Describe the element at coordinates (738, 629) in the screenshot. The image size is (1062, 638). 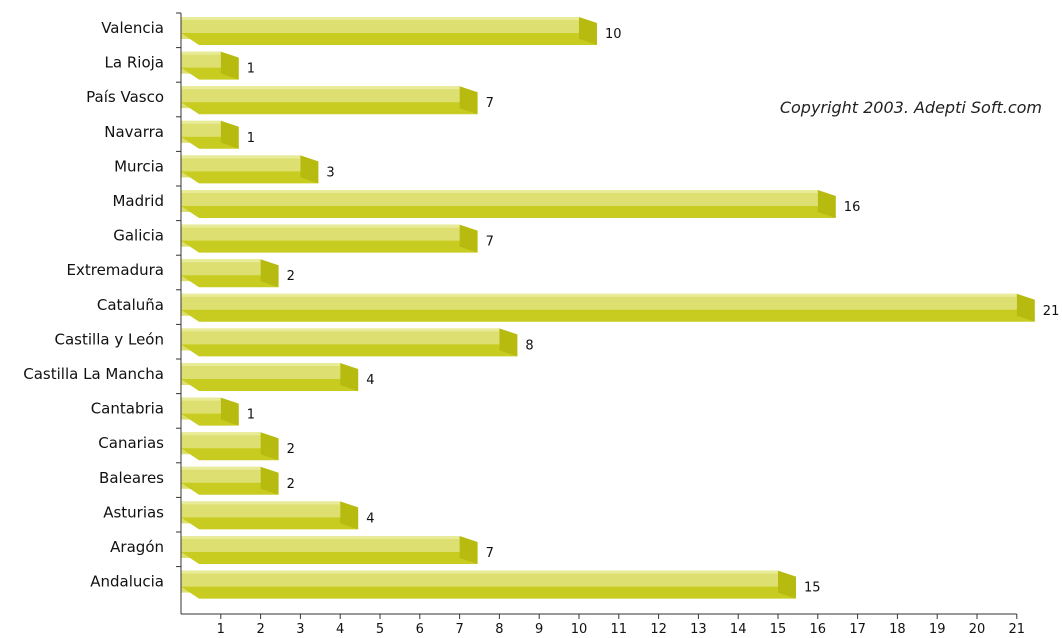
I see `x-tick-label: 14` at that location.